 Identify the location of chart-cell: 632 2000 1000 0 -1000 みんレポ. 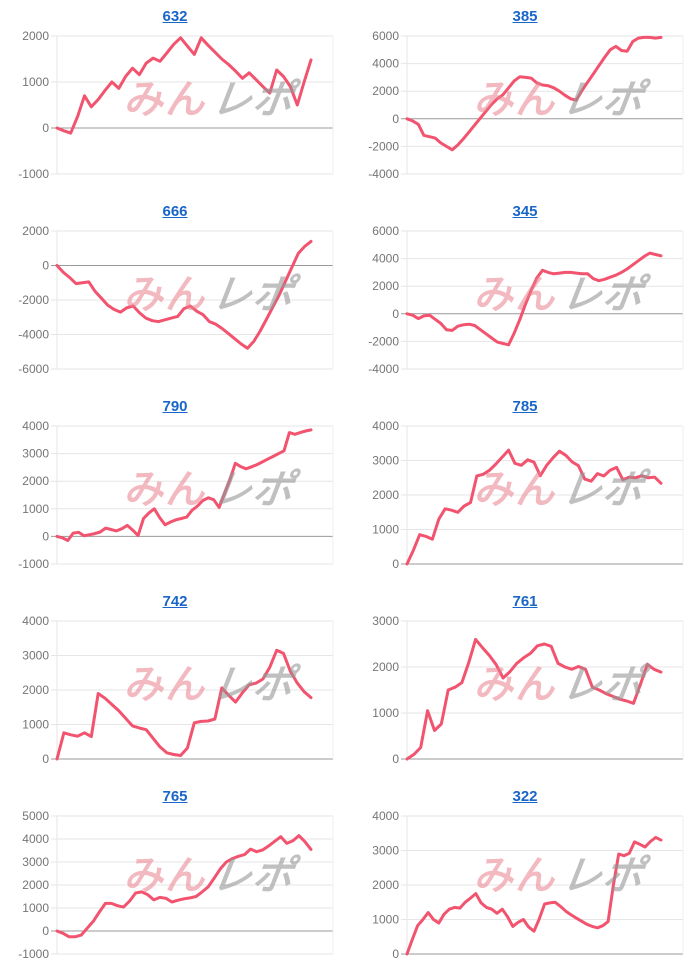
(175, 97).